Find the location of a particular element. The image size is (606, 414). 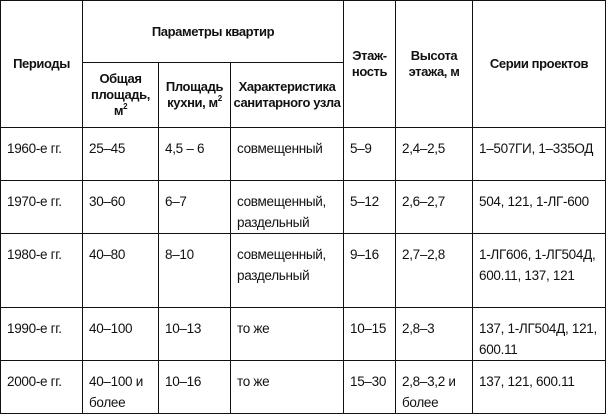

header-periods: Периоды is located at coordinates (41, 64).